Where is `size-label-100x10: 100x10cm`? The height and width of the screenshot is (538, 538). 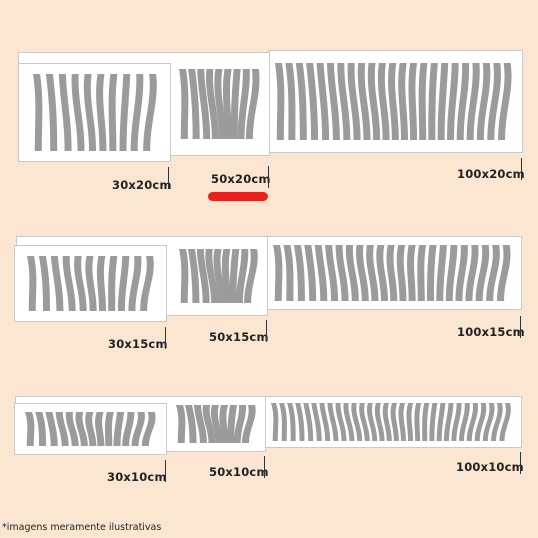
size-label-100x10: 100x10cm is located at coordinates (490, 467).